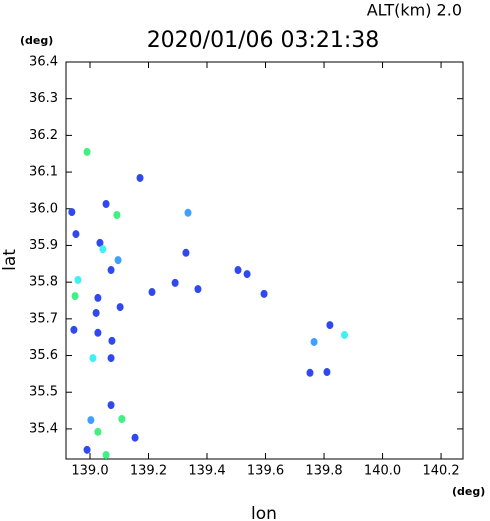 This screenshot has width=490, height=521. I want to click on x-unit: (deg), so click(468, 491).